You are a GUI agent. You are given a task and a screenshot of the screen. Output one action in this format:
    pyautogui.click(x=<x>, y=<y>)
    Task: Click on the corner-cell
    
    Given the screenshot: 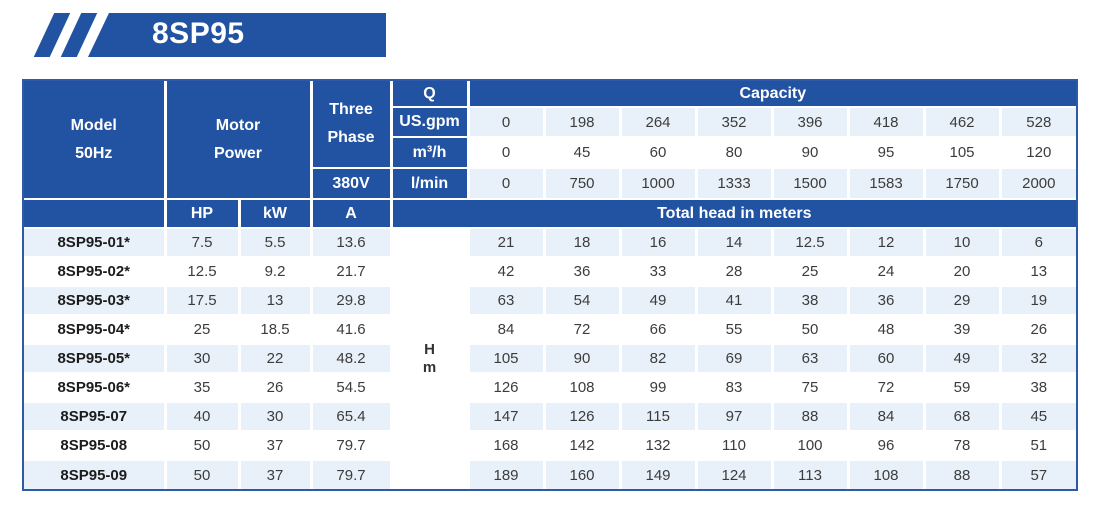 What is the action you would take?
    pyautogui.click(x=95, y=214)
    